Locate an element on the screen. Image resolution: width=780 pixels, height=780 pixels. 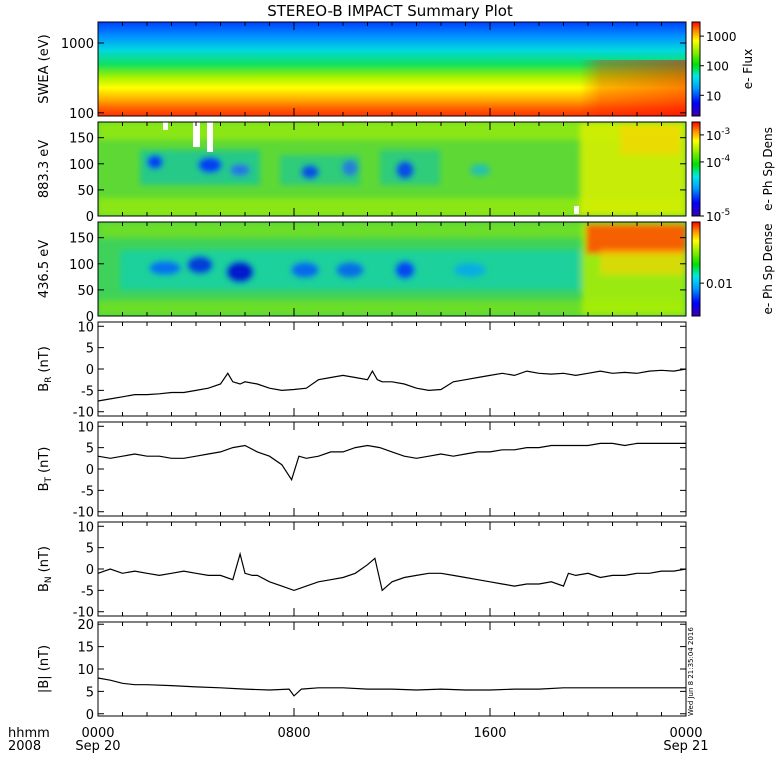
bt-ylabel: BT(nT) is located at coordinates (45, 469).